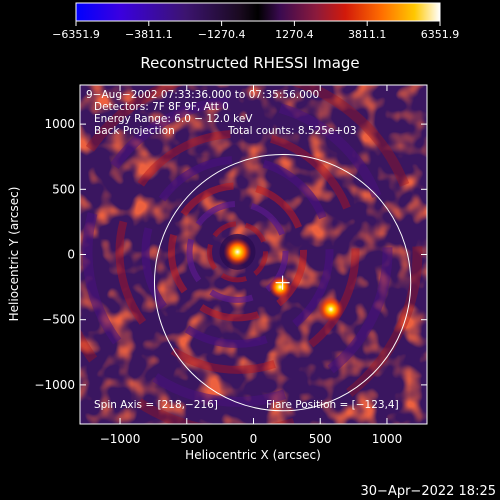 The image size is (500, 500). I want to click on y-tick-label: −500, so click(58, 320).